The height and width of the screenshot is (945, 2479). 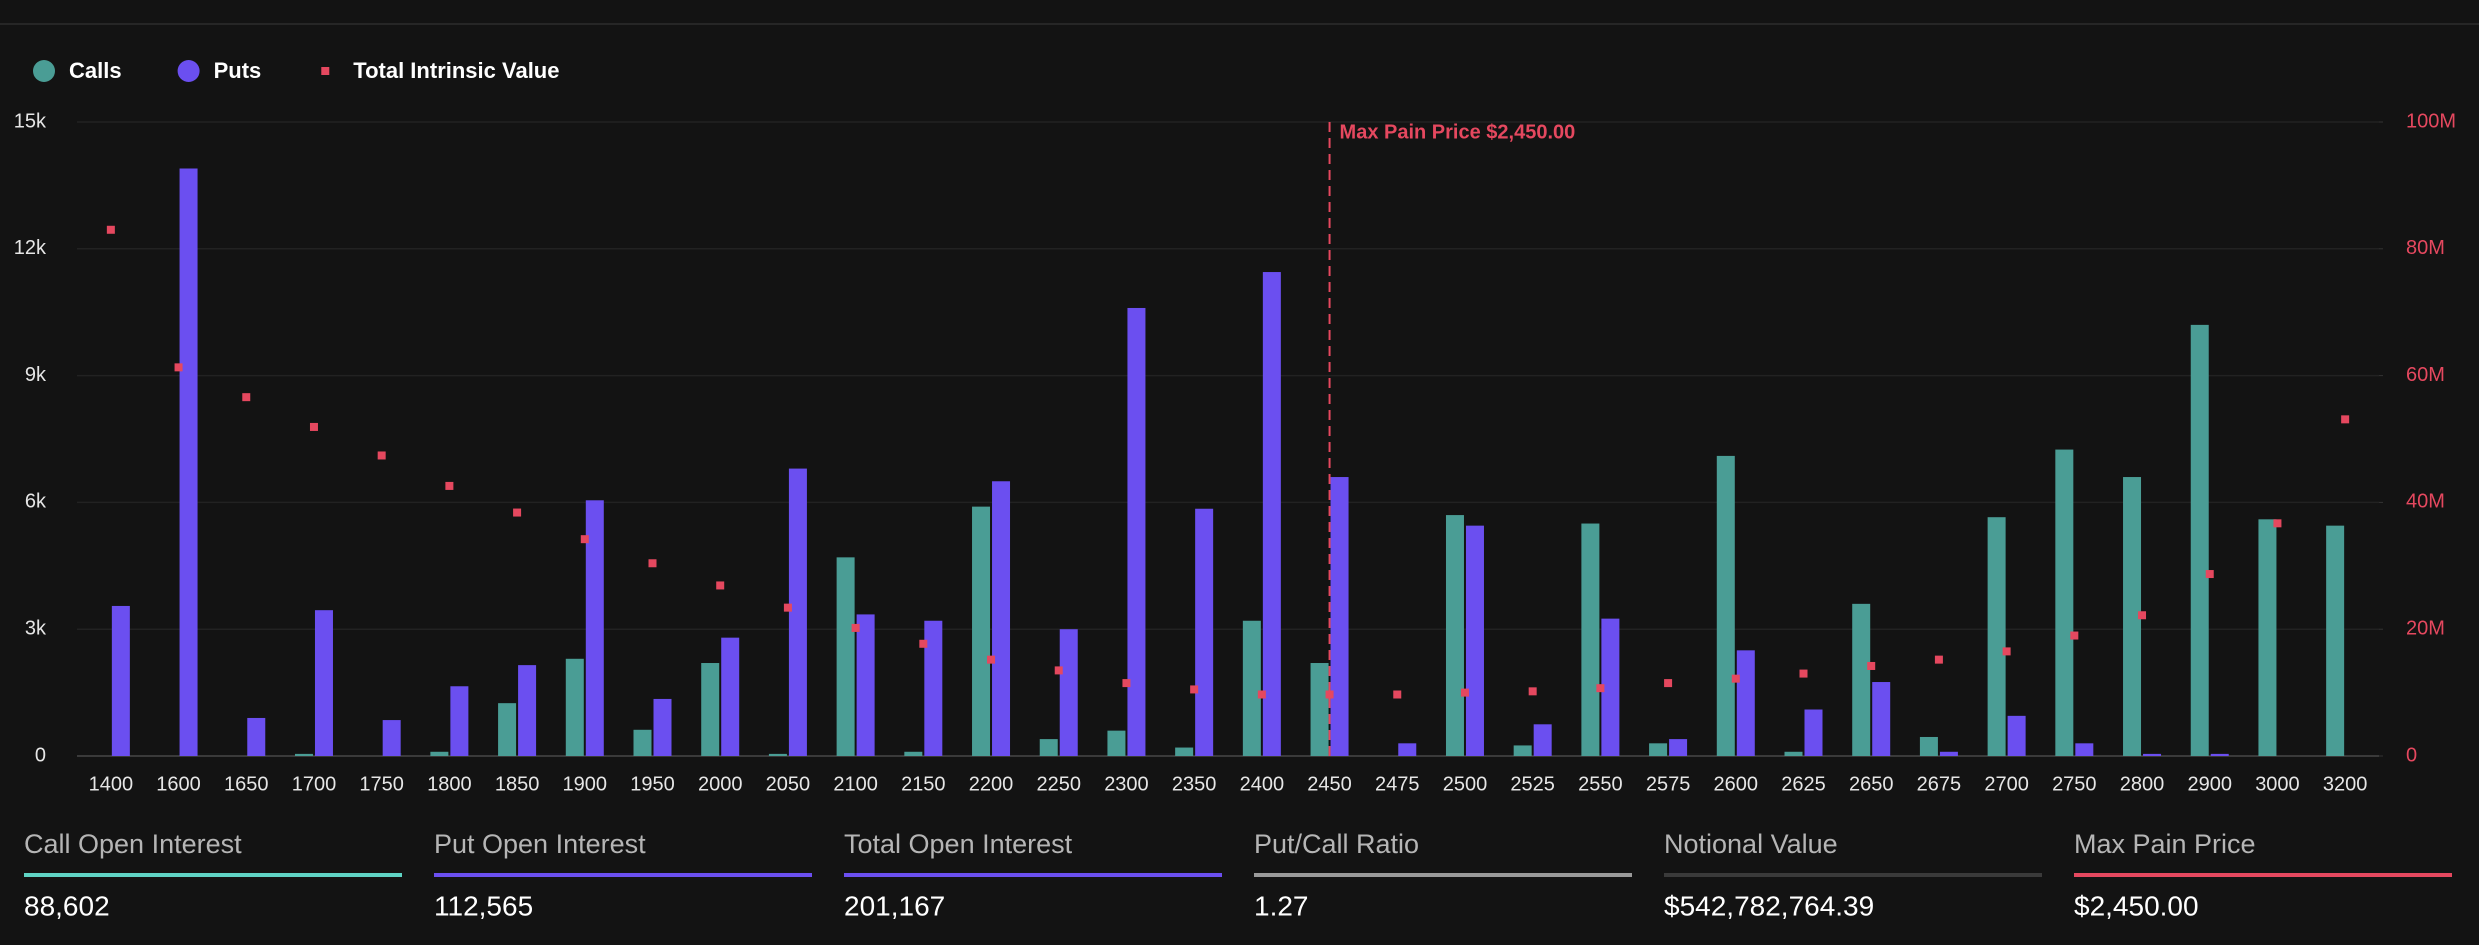 I want to click on x-tick-label: 2400, so click(x=1262, y=784).